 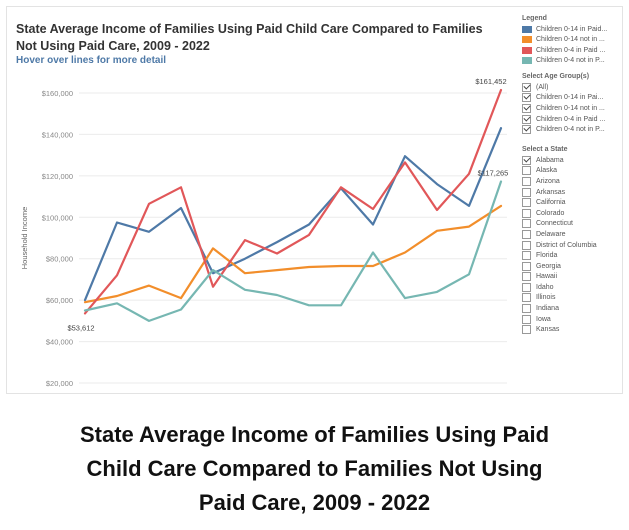 I want to click on series-line-children-0-14-not-in, so click(x=293, y=254).